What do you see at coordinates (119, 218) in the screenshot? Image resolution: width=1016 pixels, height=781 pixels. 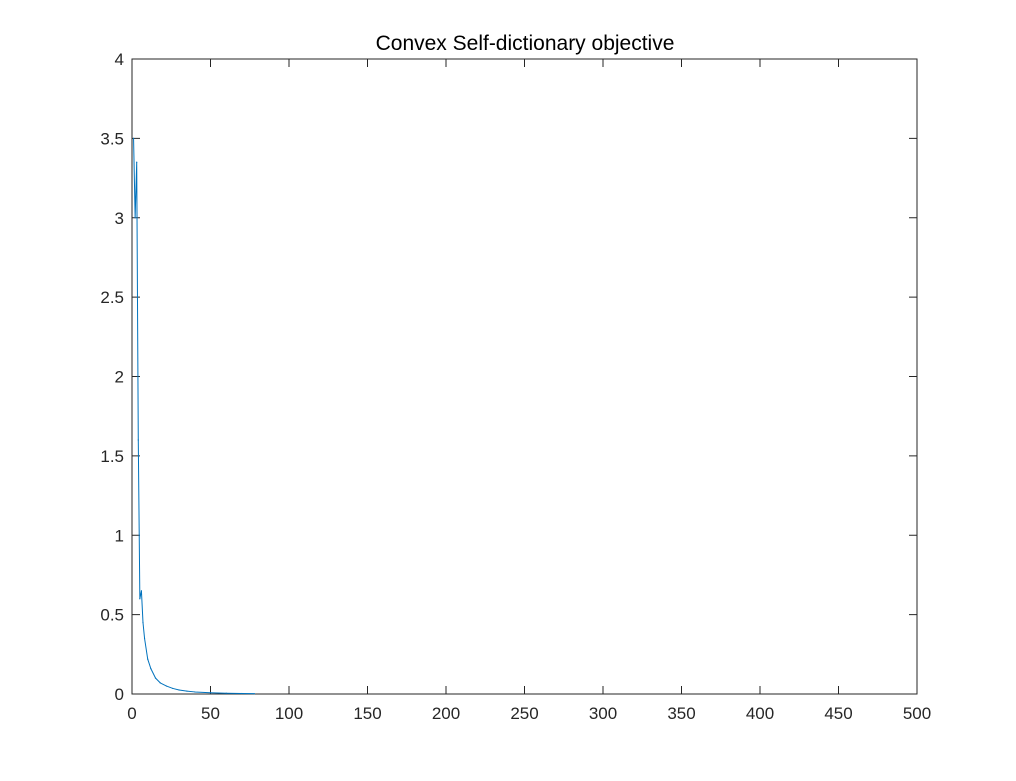 I see `y-tick-label: 3` at bounding box center [119, 218].